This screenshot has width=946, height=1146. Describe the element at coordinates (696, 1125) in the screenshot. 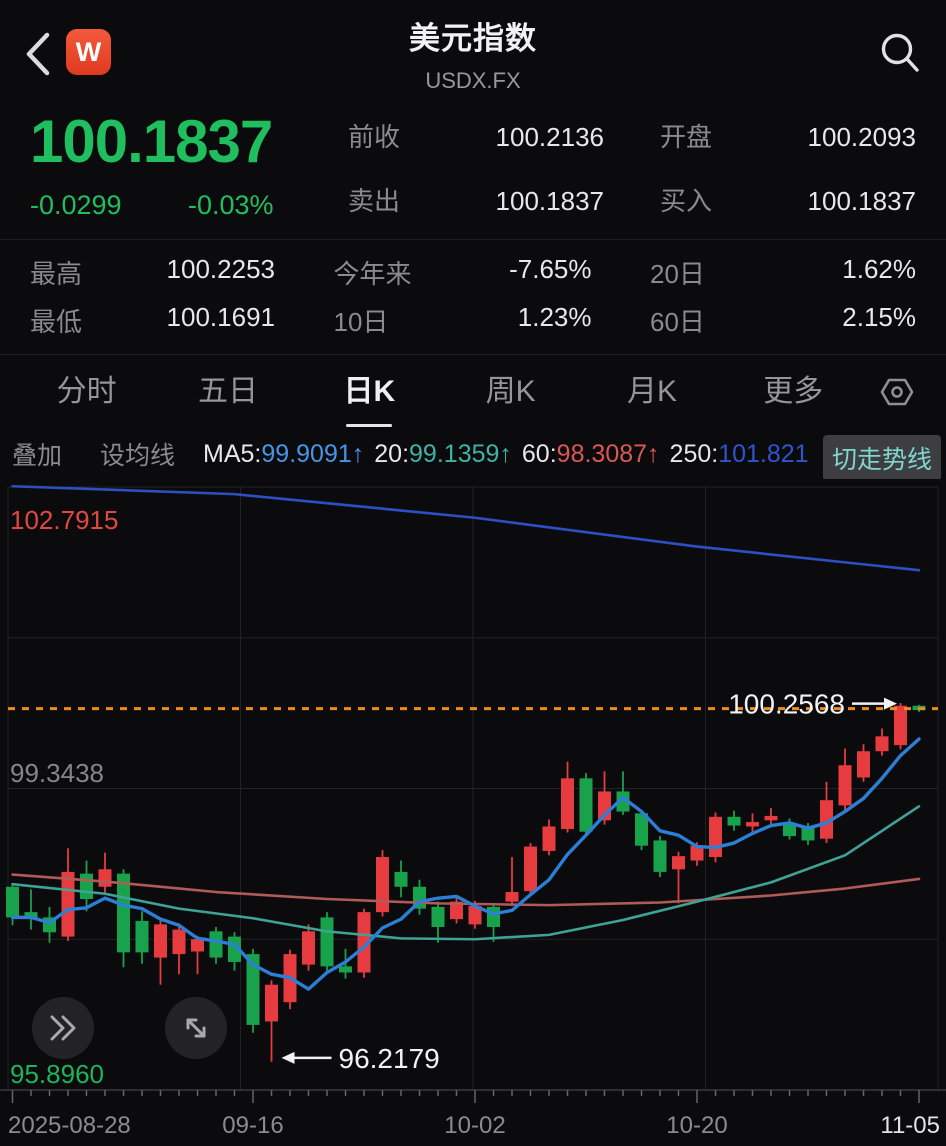

I see `svg-text: 10-20` at that location.